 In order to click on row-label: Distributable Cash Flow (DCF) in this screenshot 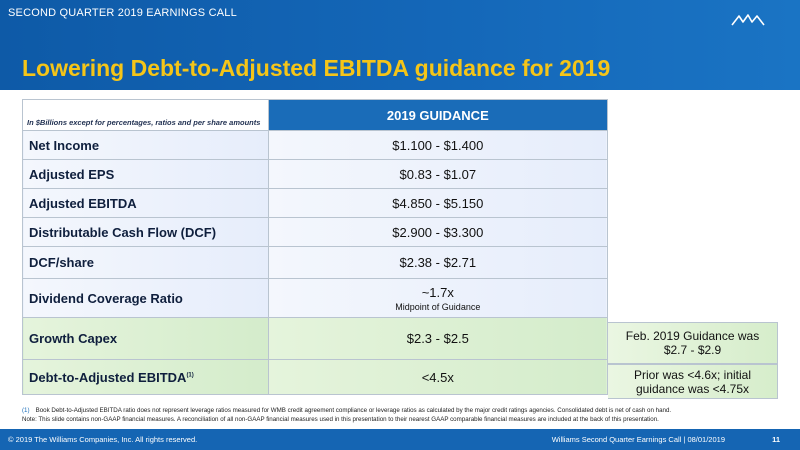, I will do `click(145, 232)`.